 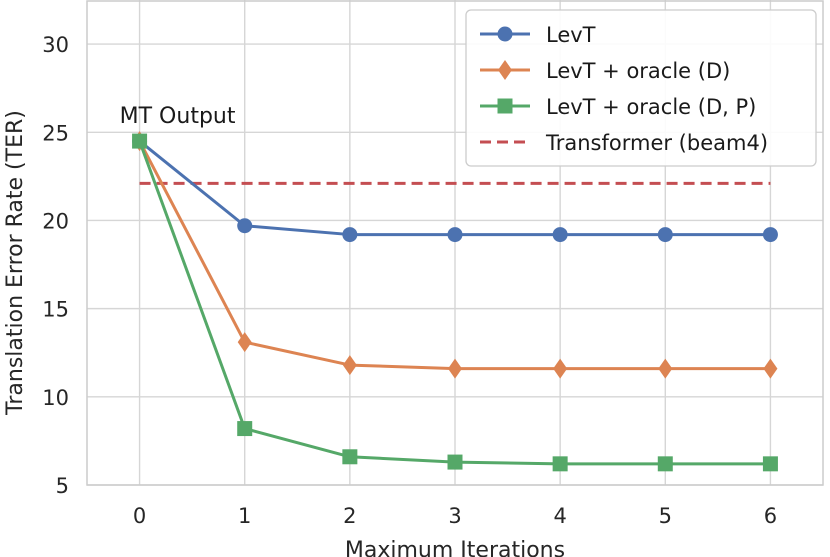 I want to click on legend-label: Transformer (beam4), so click(x=656, y=143).